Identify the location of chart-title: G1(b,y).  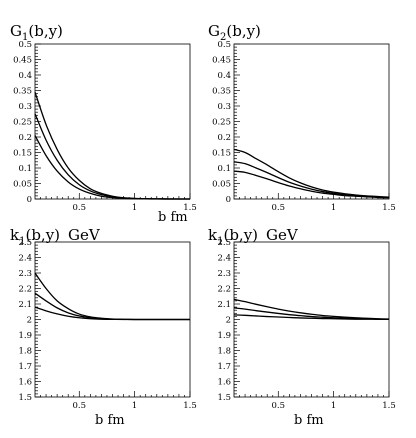
(36, 32).